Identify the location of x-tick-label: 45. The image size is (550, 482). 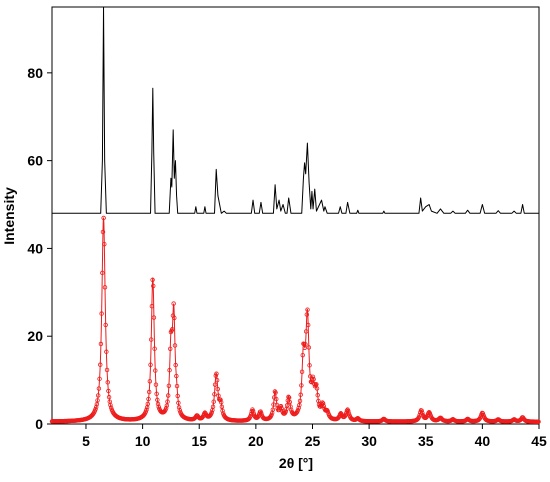
(539, 441).